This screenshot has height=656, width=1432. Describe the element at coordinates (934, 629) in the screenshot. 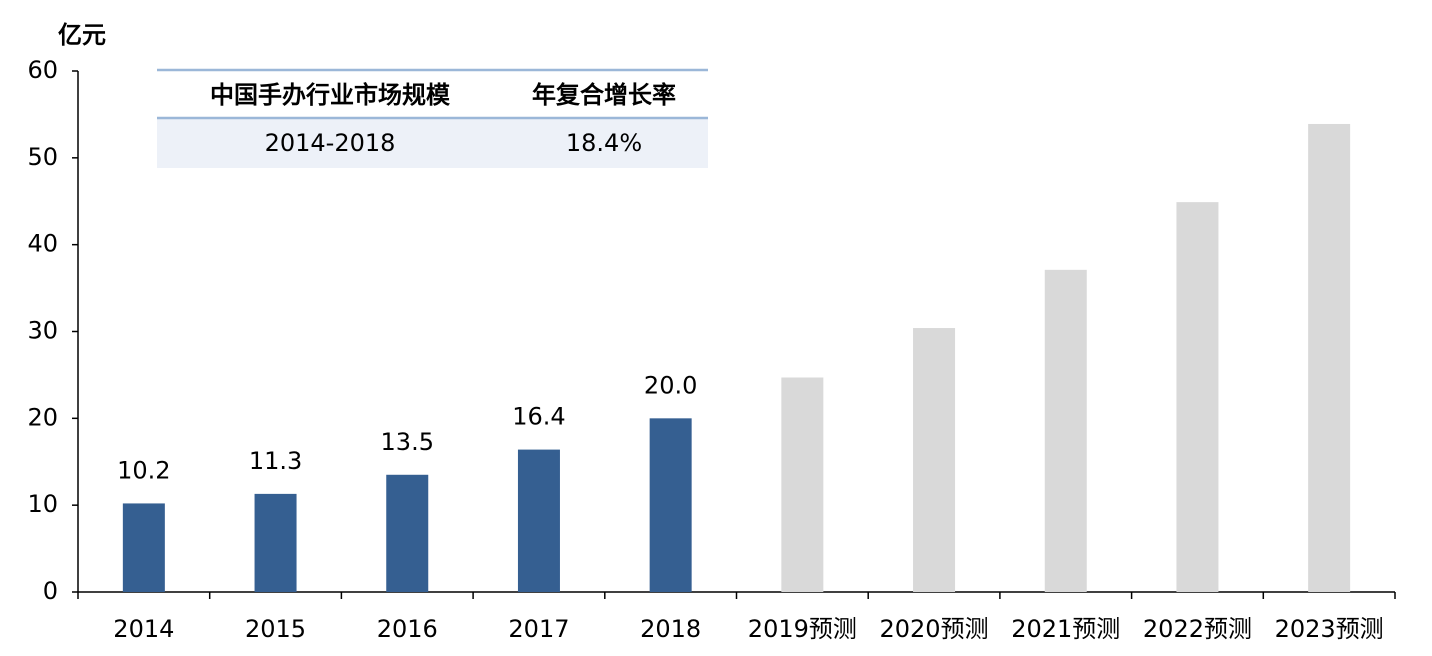

I see `x-tick-label: 2020预测` at that location.